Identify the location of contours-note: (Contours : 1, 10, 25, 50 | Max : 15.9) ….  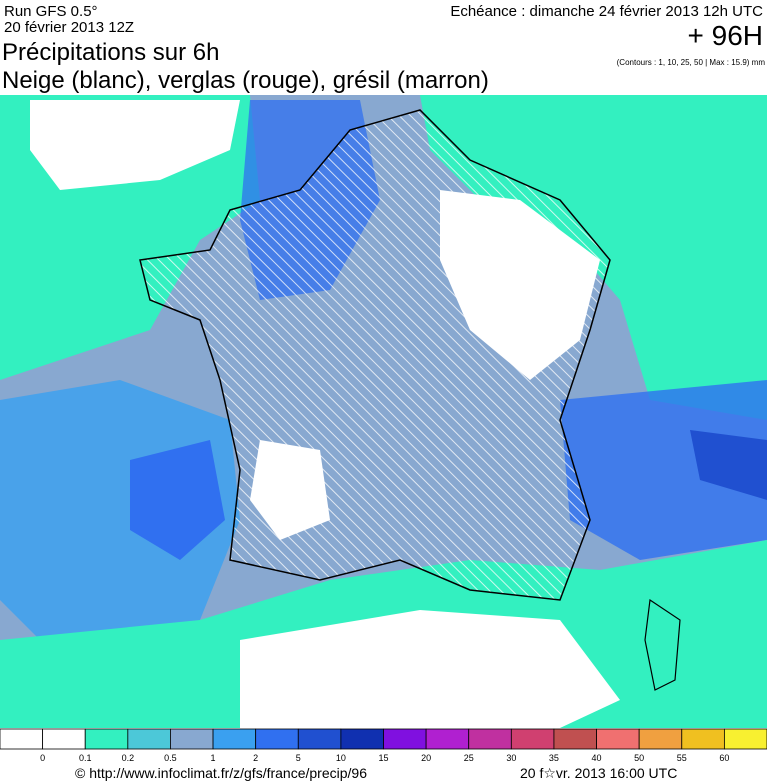
(691, 62).